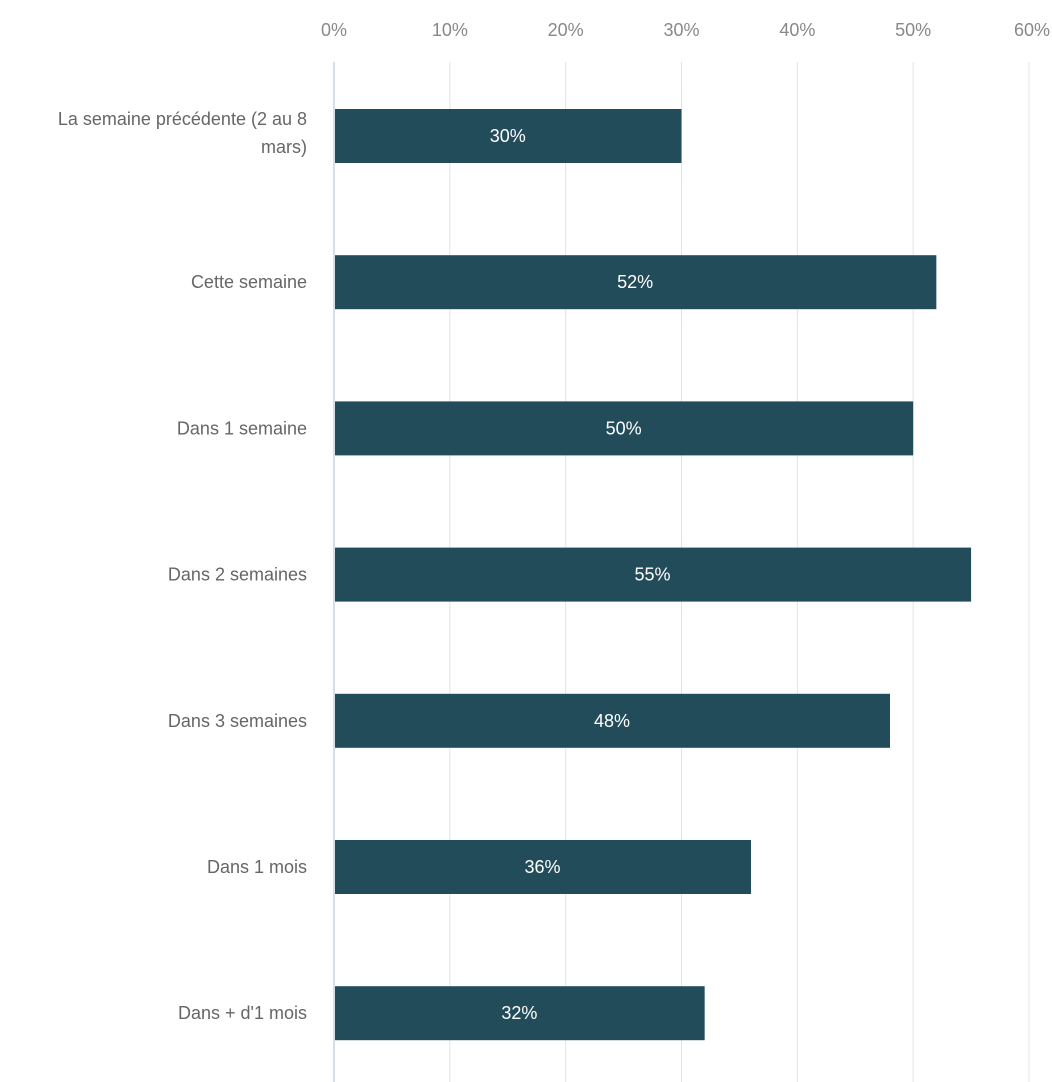 The width and height of the screenshot is (1052, 1082). Describe the element at coordinates (249, 282) in the screenshot. I see `category-label: Cette semaine` at that location.